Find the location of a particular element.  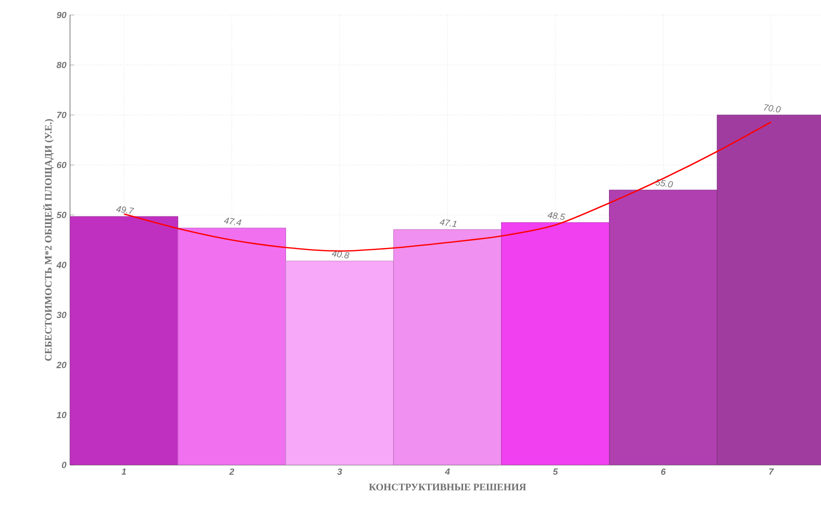

x-tick-label: 5 is located at coordinates (555, 471).